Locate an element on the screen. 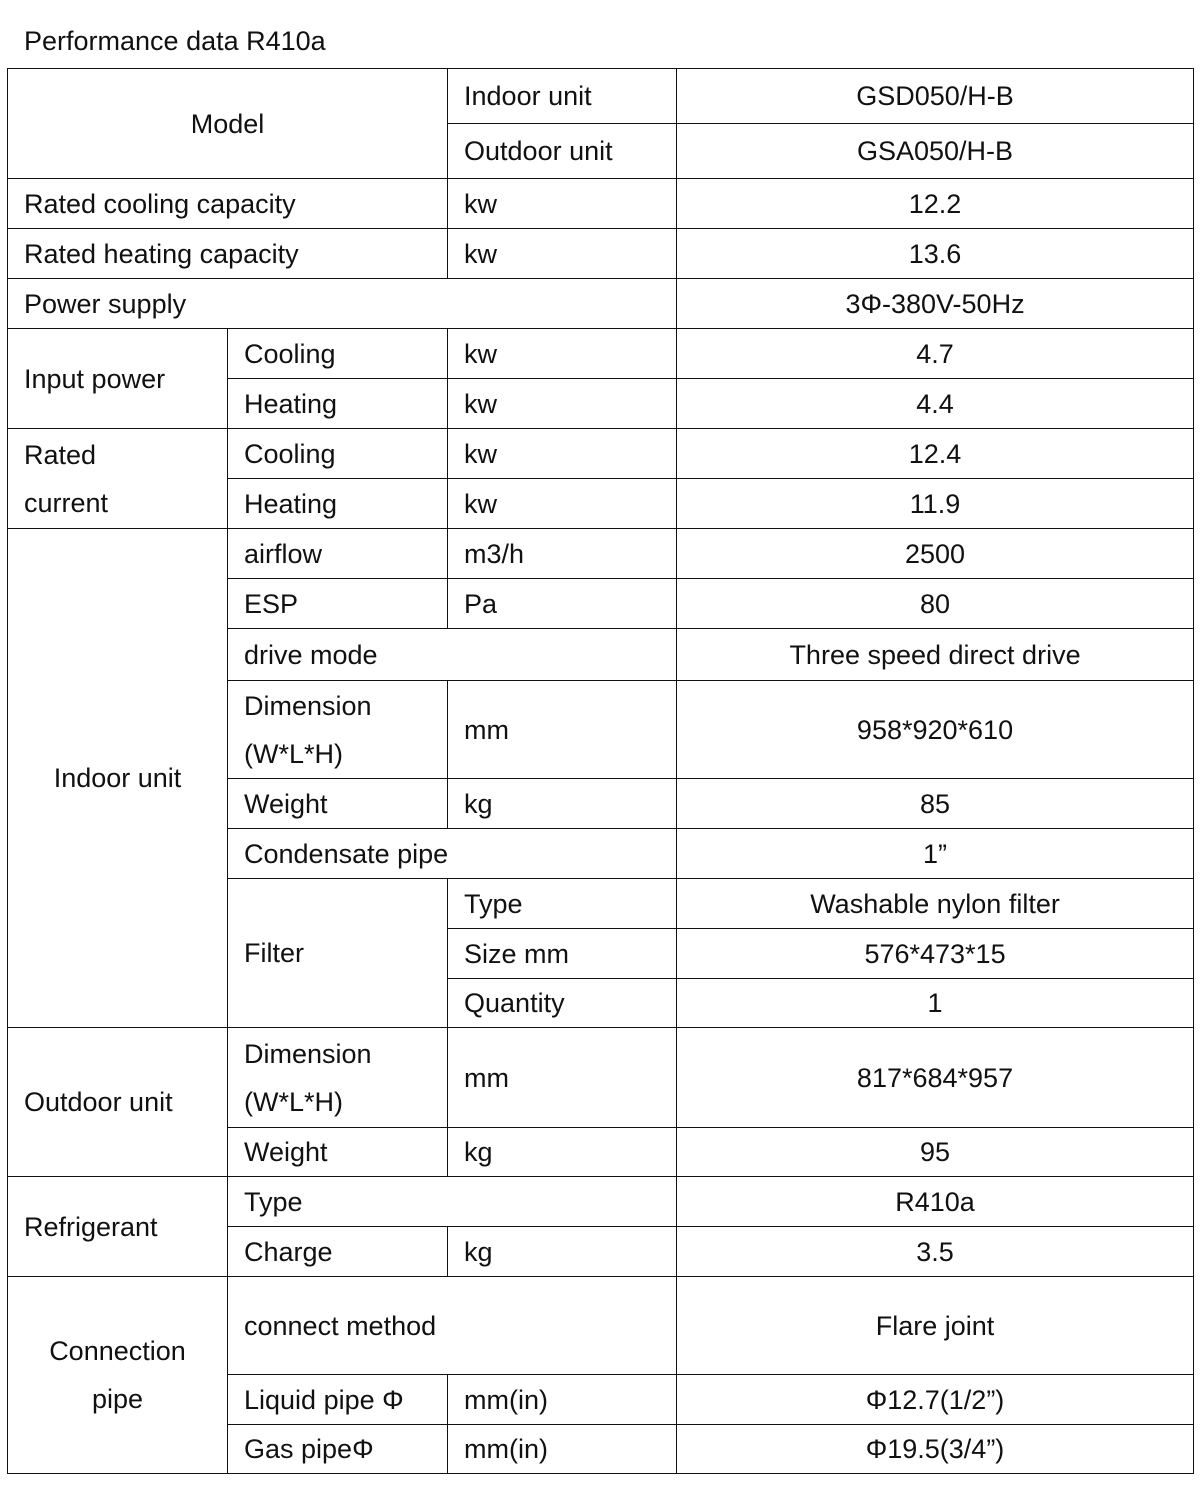 The height and width of the screenshot is (1500, 1200). value-cell: 4.4 is located at coordinates (935, 403).